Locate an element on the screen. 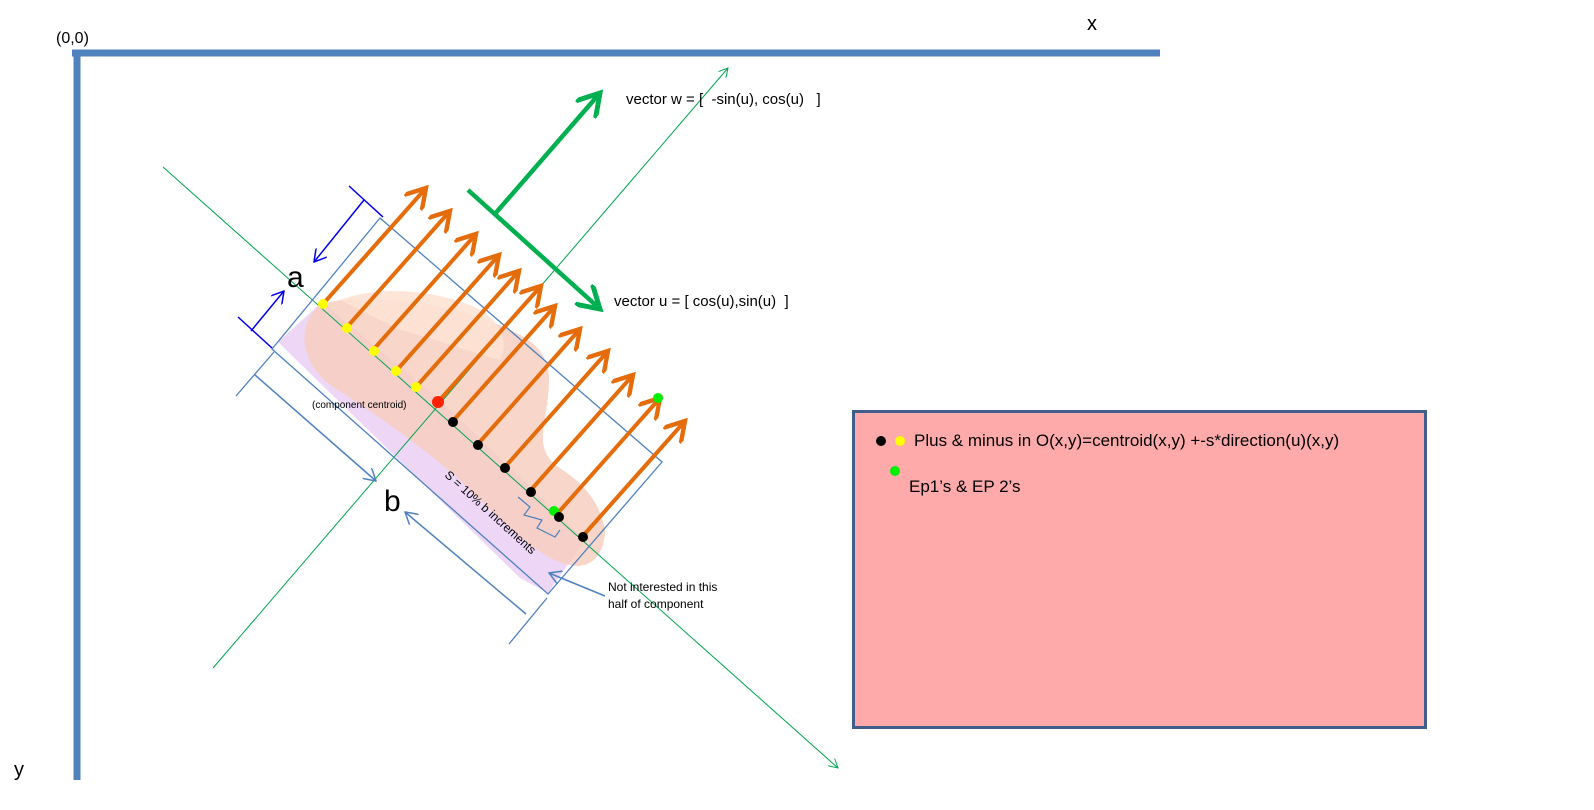 Image resolution: width=1594 pixels, height=810 pixels. vector-u-label: vector u = [ cos(u),sin(u) ] is located at coordinates (701, 301).